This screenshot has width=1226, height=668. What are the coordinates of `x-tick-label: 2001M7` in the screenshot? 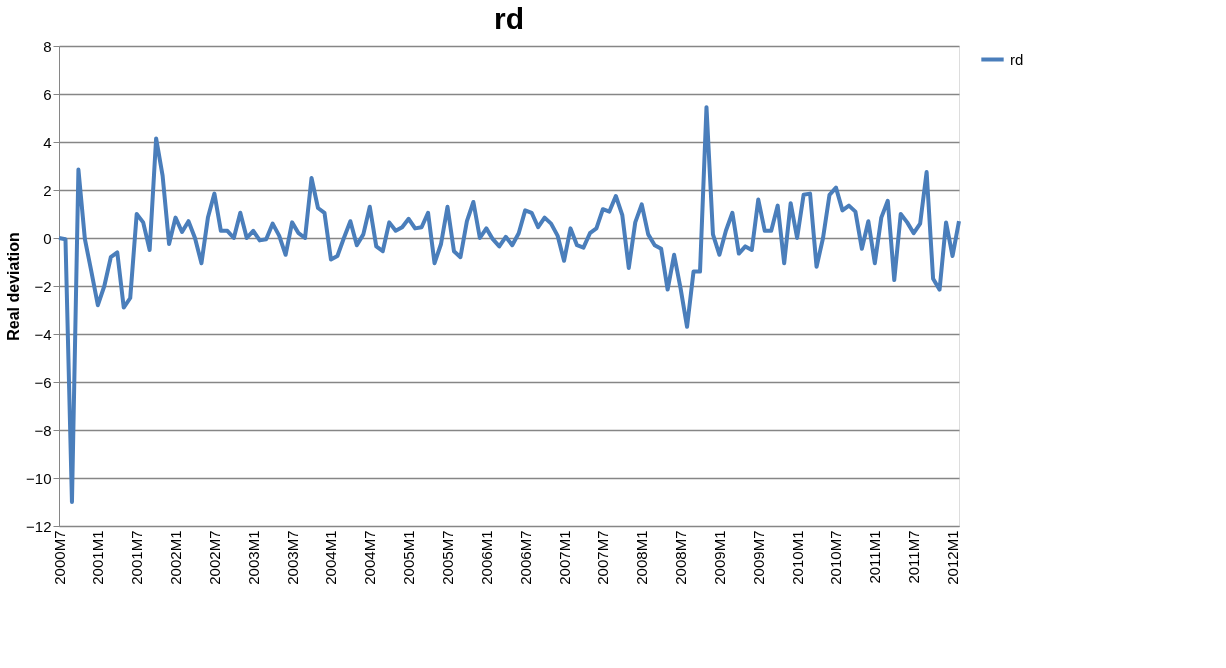 It's located at (137, 557).